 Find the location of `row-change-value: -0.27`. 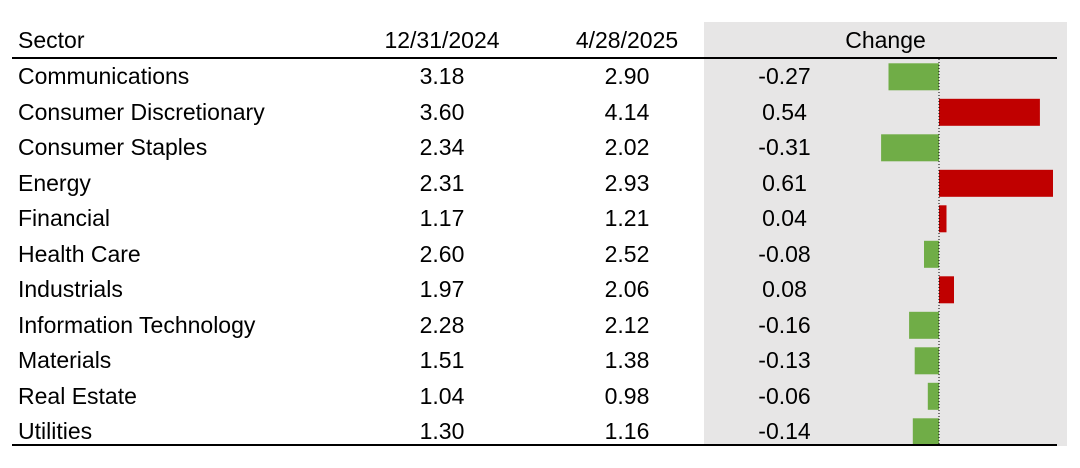

row-change-value: -0.27 is located at coordinates (784, 76).